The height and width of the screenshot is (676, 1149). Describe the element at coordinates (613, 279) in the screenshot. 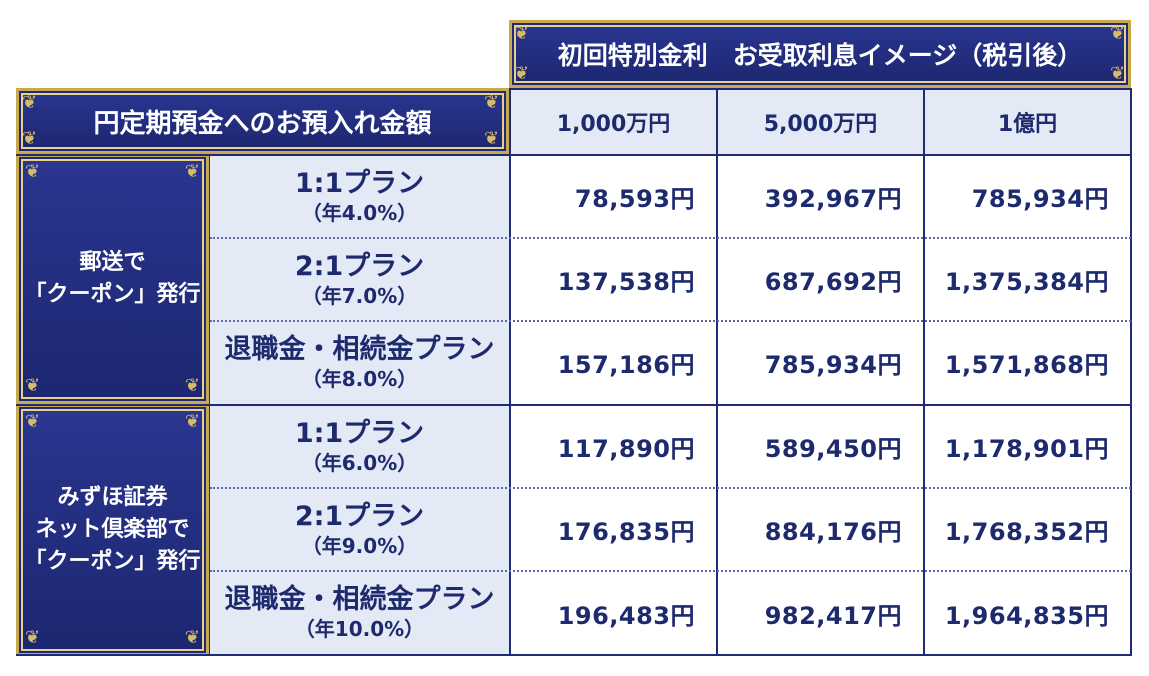

I see `value-cell: 137,538円` at that location.